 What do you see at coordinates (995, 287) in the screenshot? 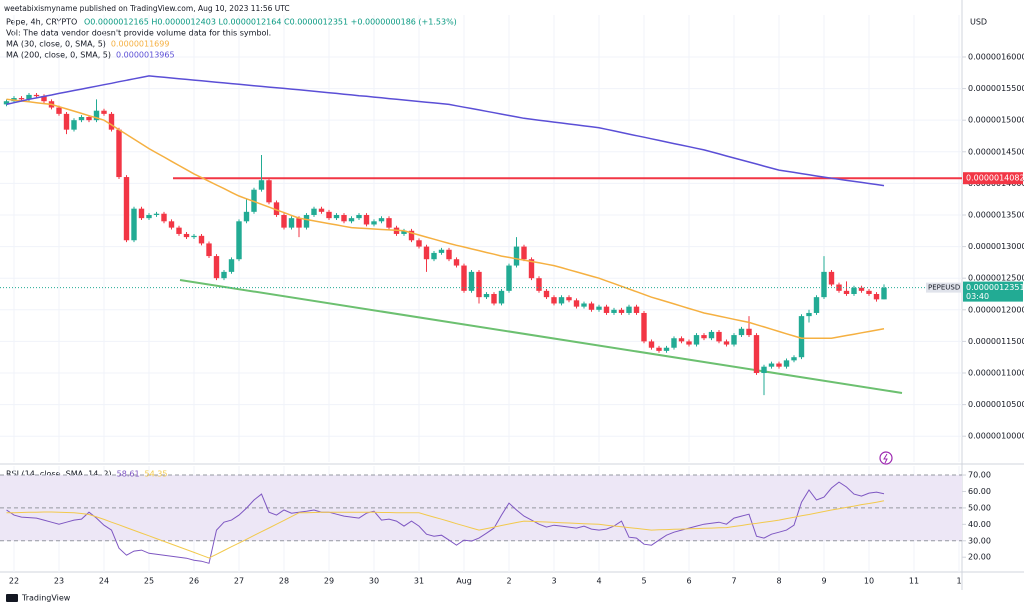
I see `last-price-label: 0.0000012351` at bounding box center [995, 287].